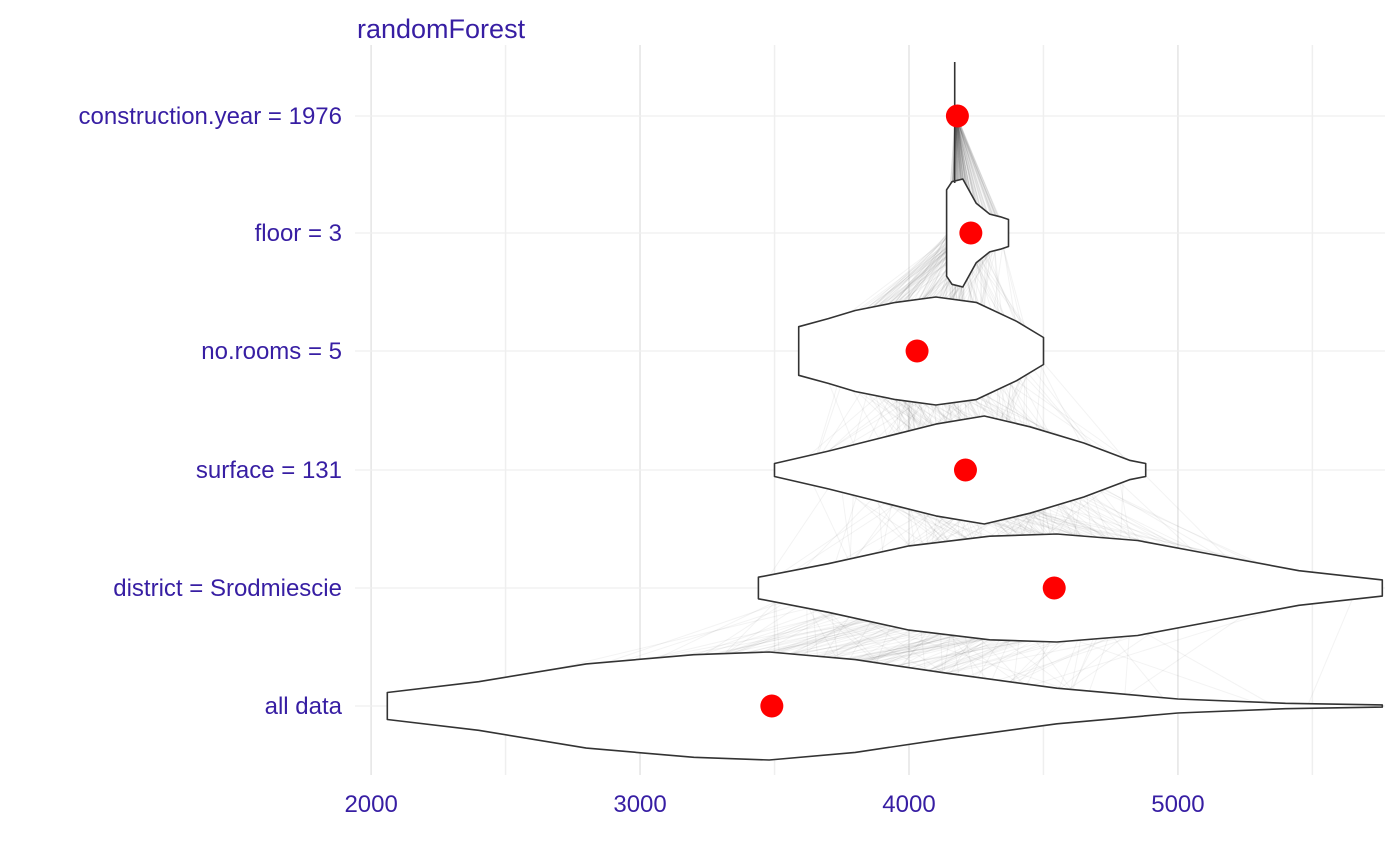 The image size is (1400, 866). Describe the element at coordinates (269, 470) in the screenshot. I see `y-tick-label: surface = 131` at that location.